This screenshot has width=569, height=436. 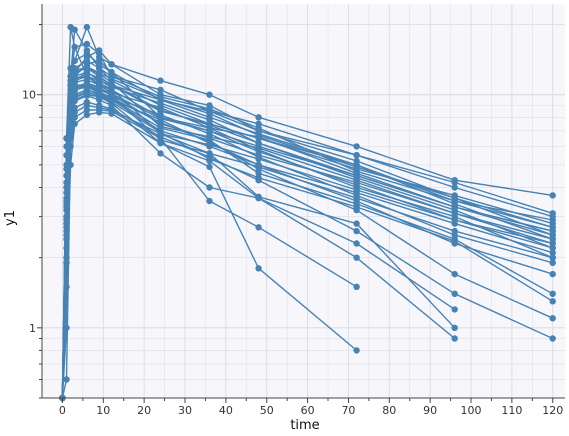 I want to click on x-tick-label: 40, so click(x=226, y=410).